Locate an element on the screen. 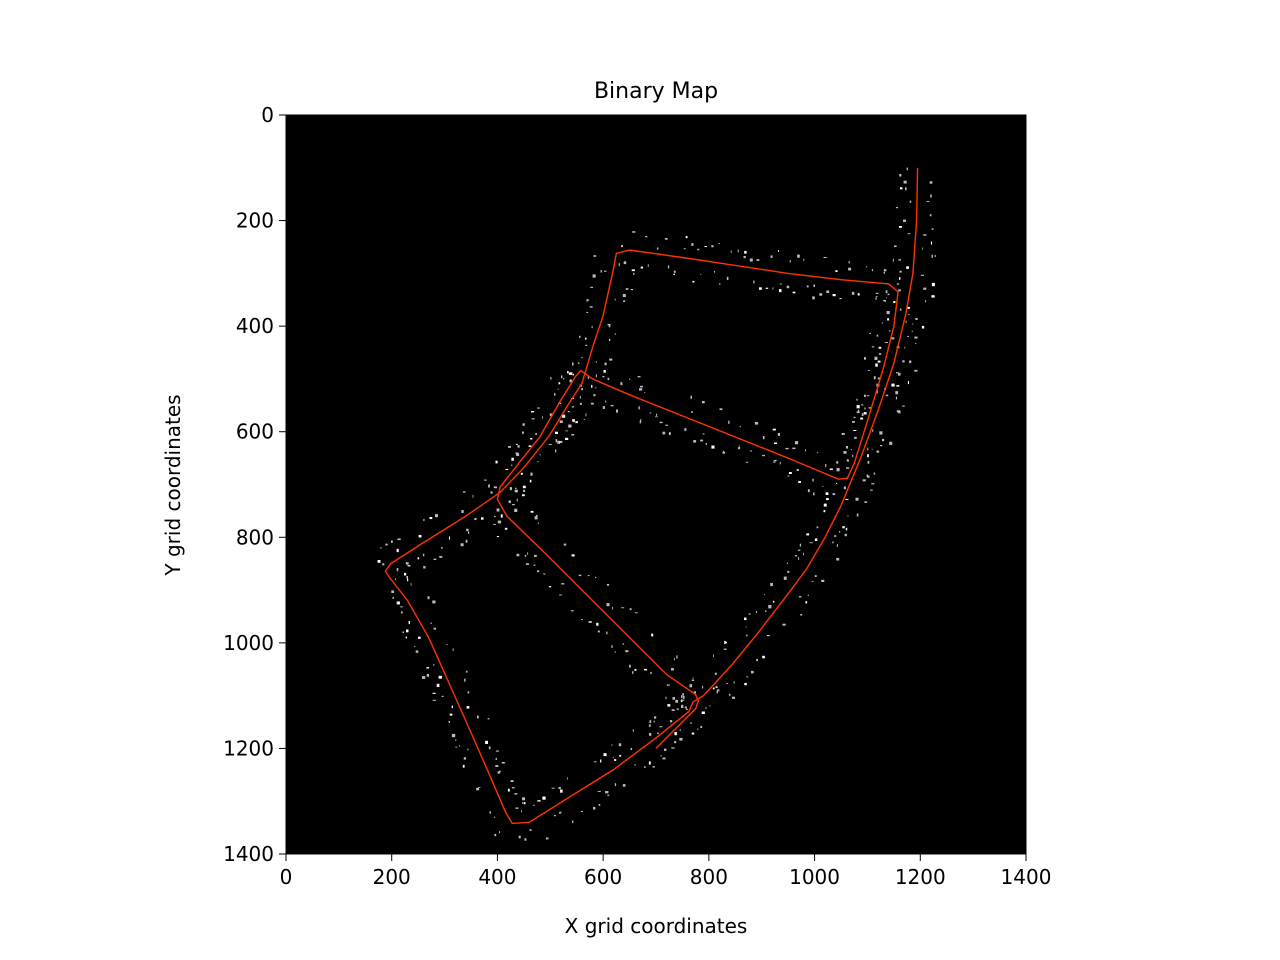  x-axis: 0 200 400 600 800 1000 1200 1400 is located at coordinates (665, 871).